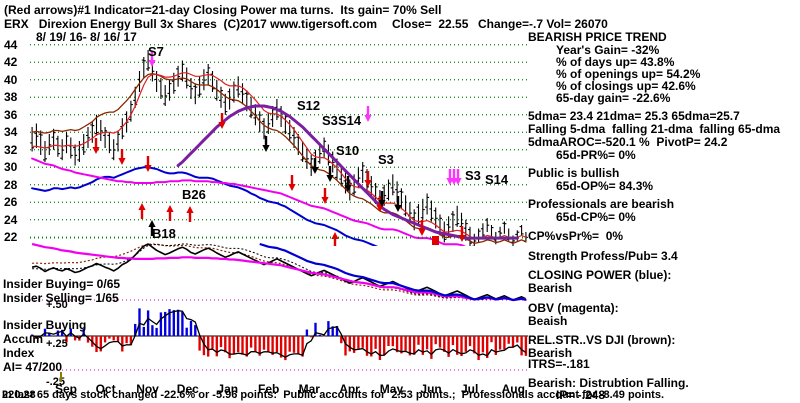  Describe the element at coordinates (11, 167) in the screenshot. I see `y-axis-tick-30: 30` at that location.